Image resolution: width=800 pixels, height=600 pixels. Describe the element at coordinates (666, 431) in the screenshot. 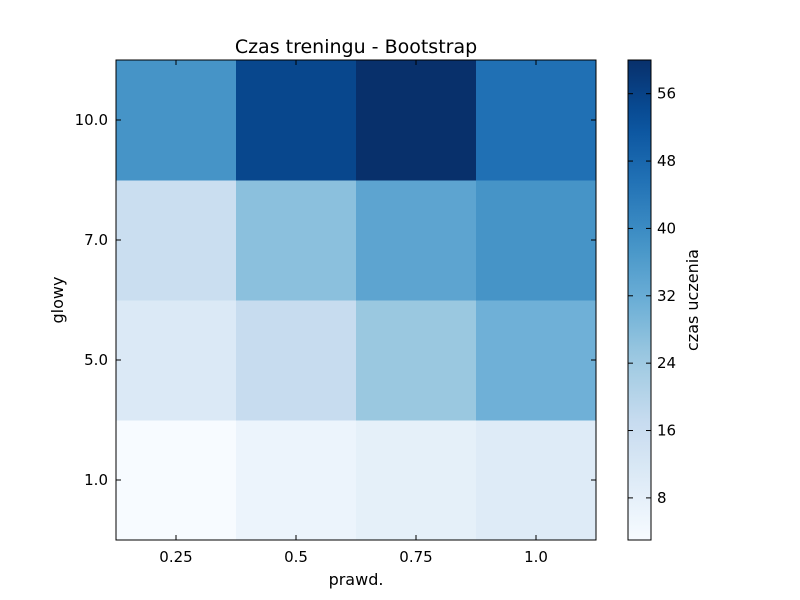

I see `colorbar-tick-label: 16` at that location.